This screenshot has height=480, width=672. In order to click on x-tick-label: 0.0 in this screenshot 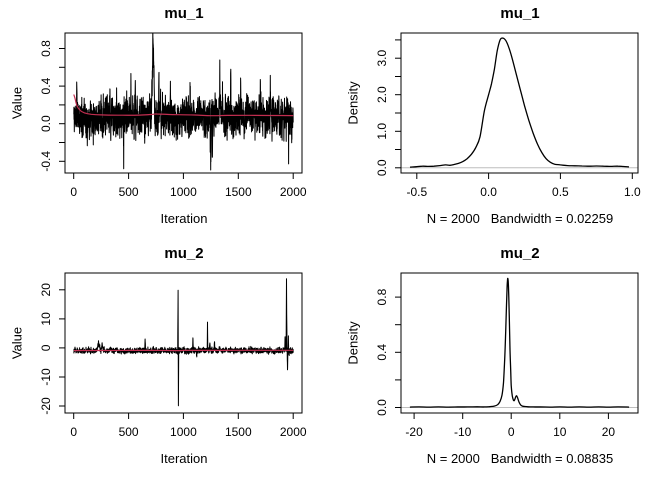, I will do `click(488, 192)`.